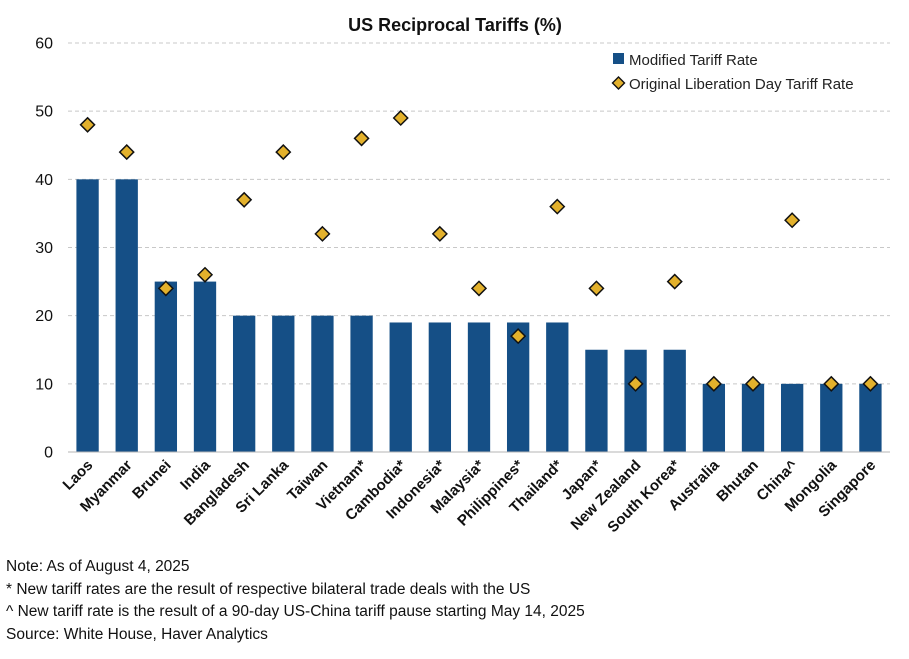 The height and width of the screenshot is (659, 909). Describe the element at coordinates (737, 481) in the screenshot. I see `x-tick-label: Bhutan` at that location.